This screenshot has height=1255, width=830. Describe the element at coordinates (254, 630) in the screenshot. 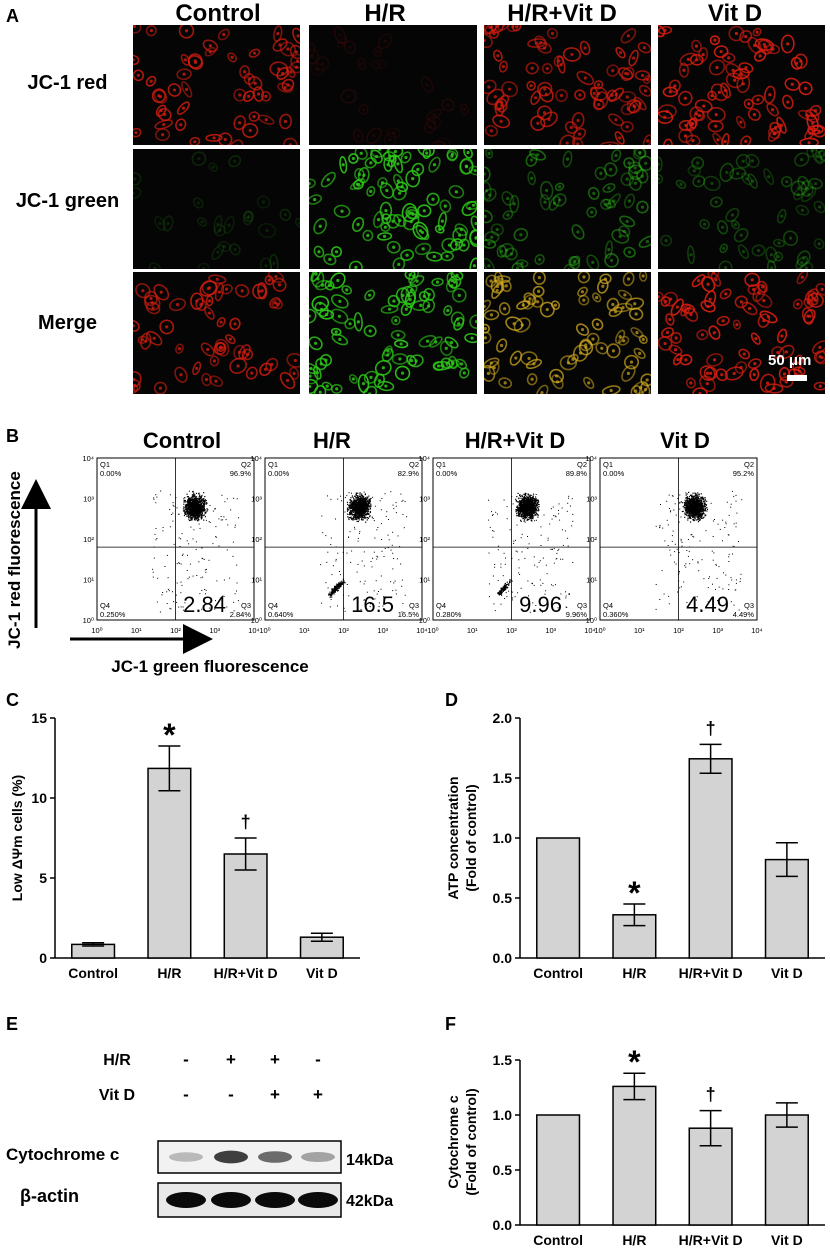

I see `flow-x-tick: 10⁴` at that location.